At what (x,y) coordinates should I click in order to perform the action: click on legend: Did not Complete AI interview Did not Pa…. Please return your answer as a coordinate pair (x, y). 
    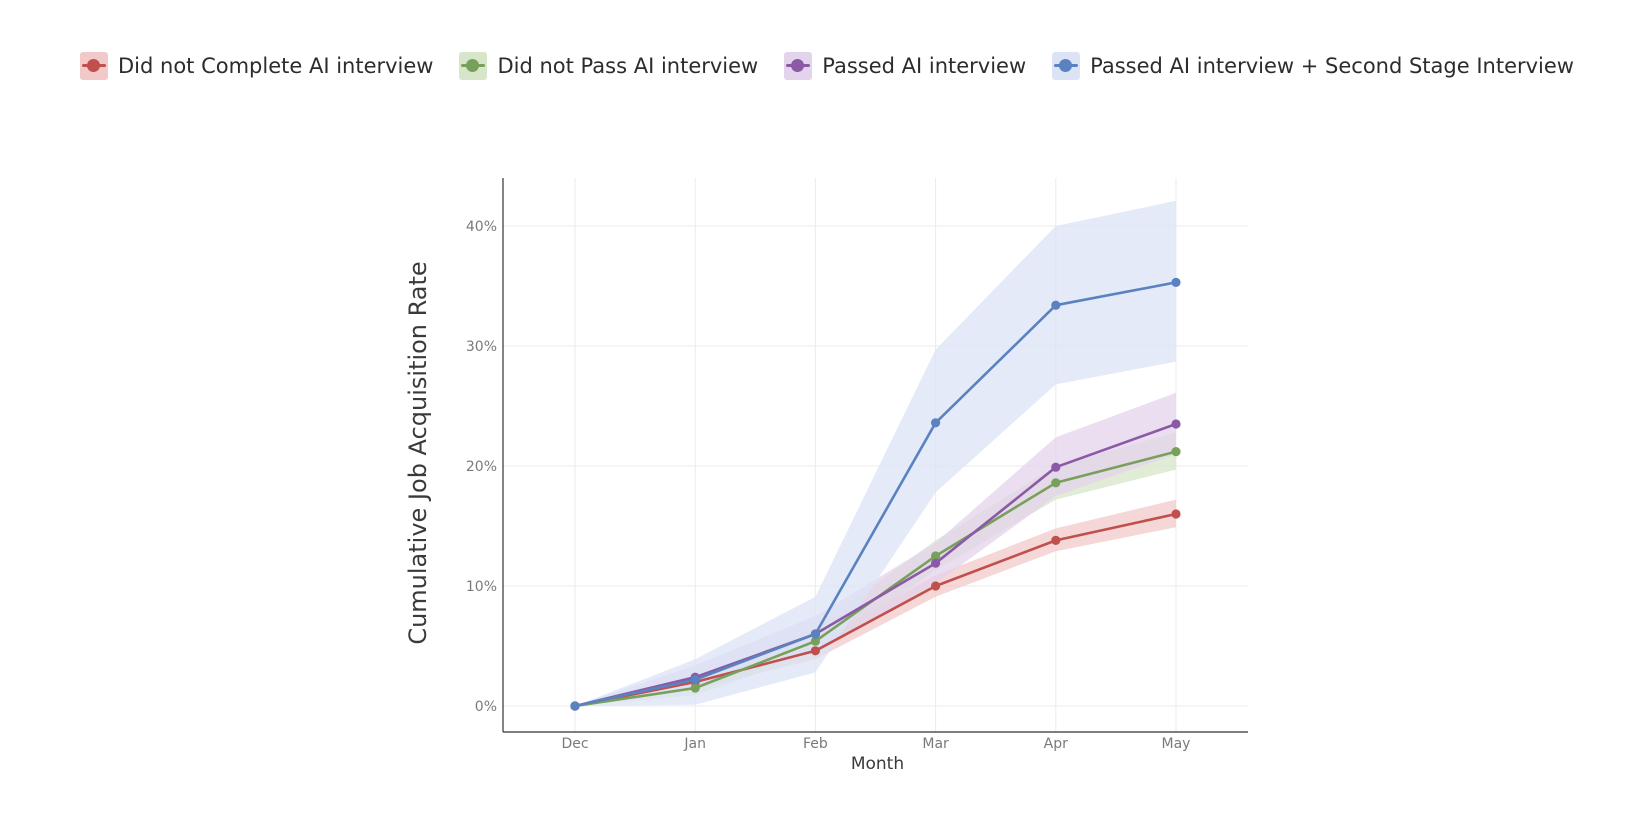
    Looking at the image, I should click on (827, 66).